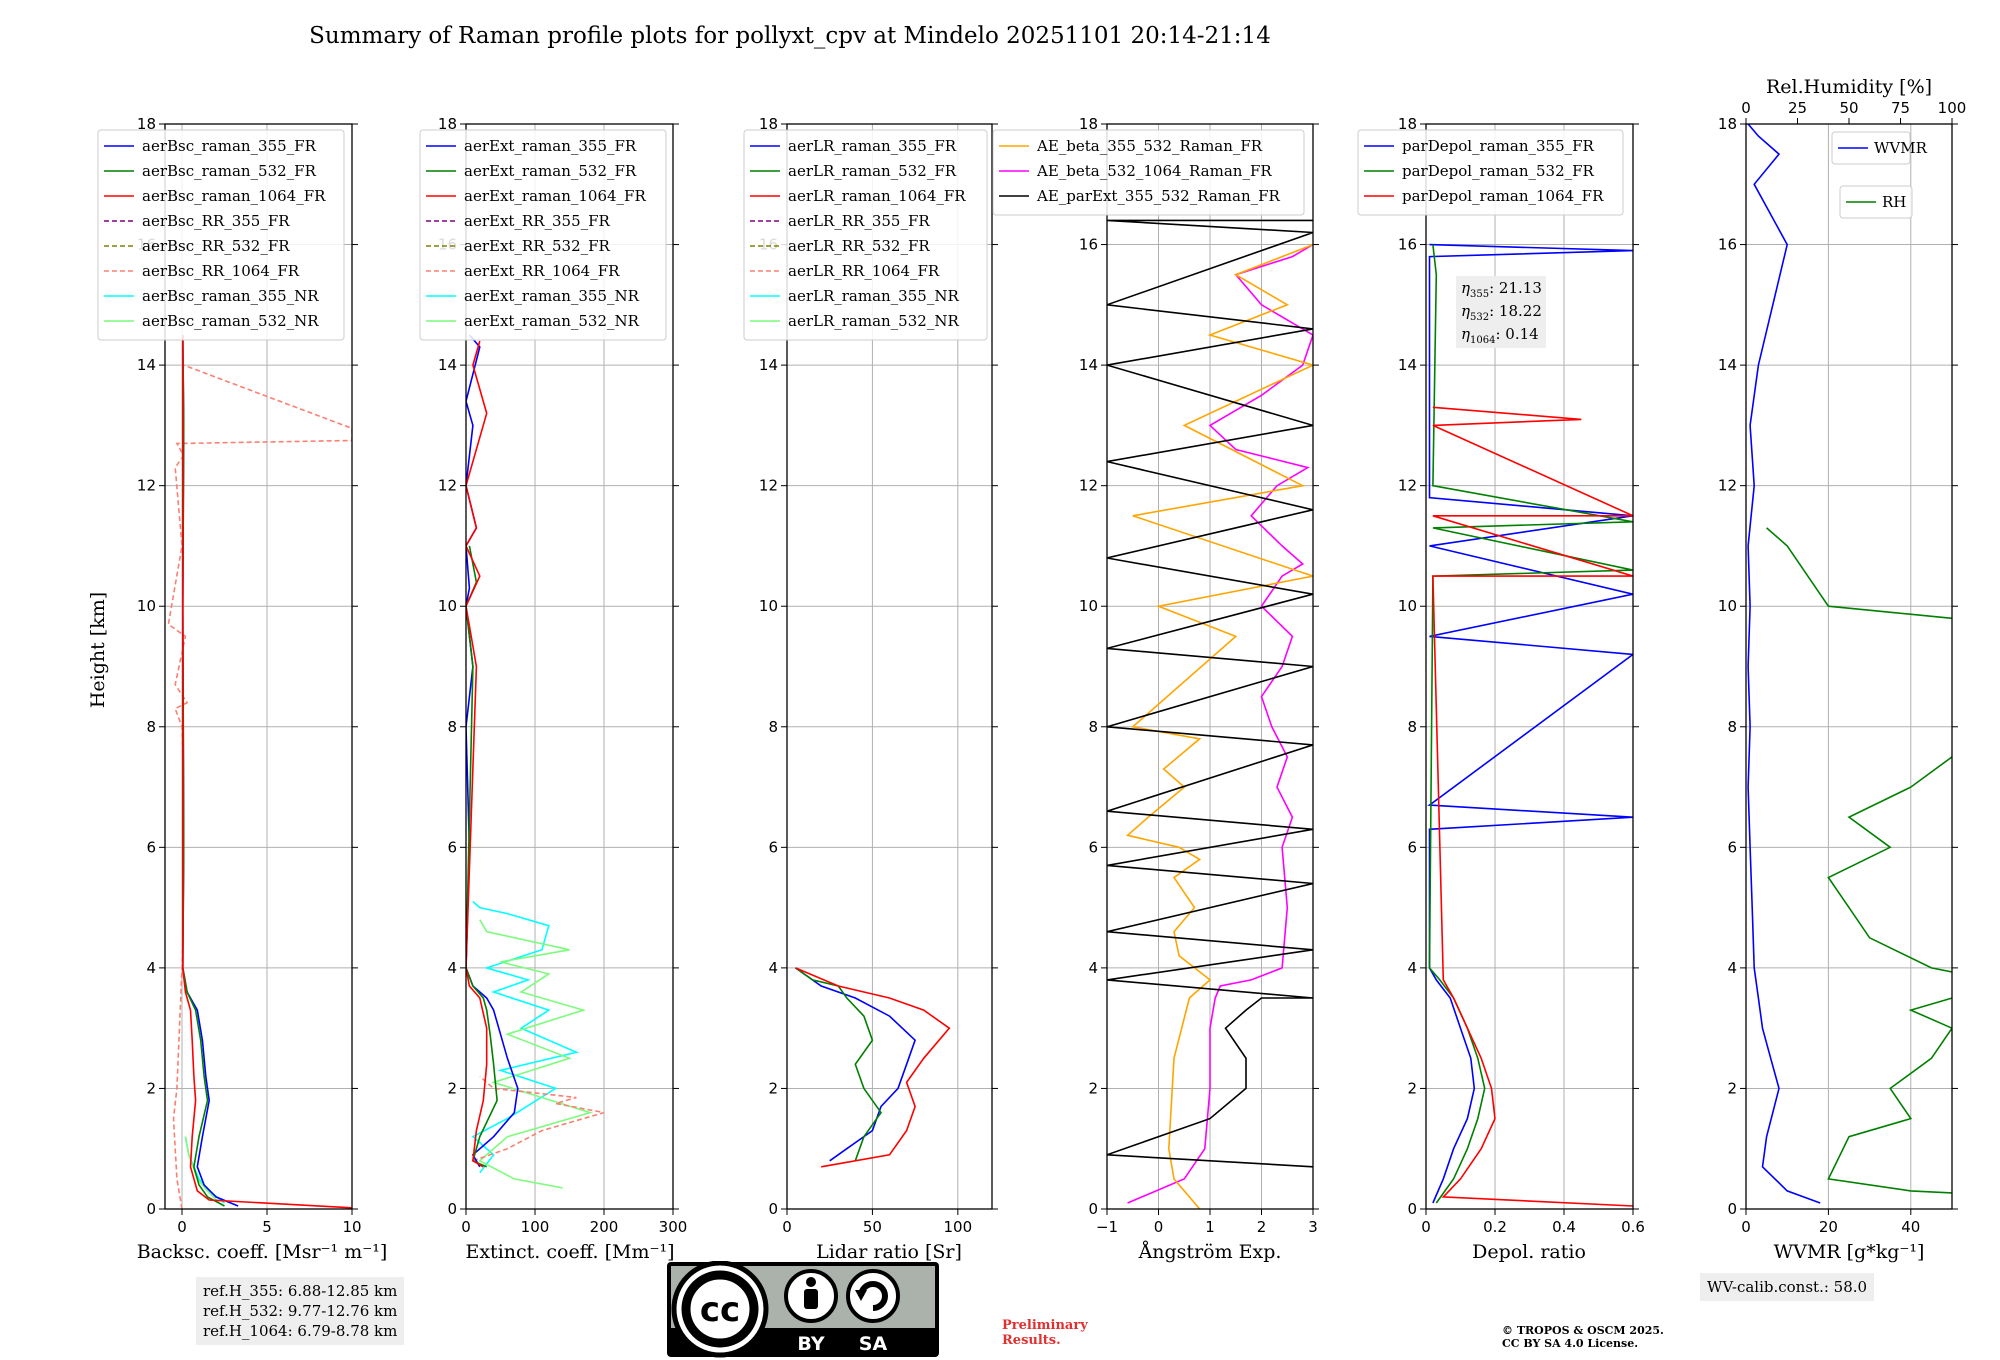  Describe the element at coordinates (1149, 146) in the screenshot. I see `legend-item: AE_beta_355_532_Raman_FR` at that location.